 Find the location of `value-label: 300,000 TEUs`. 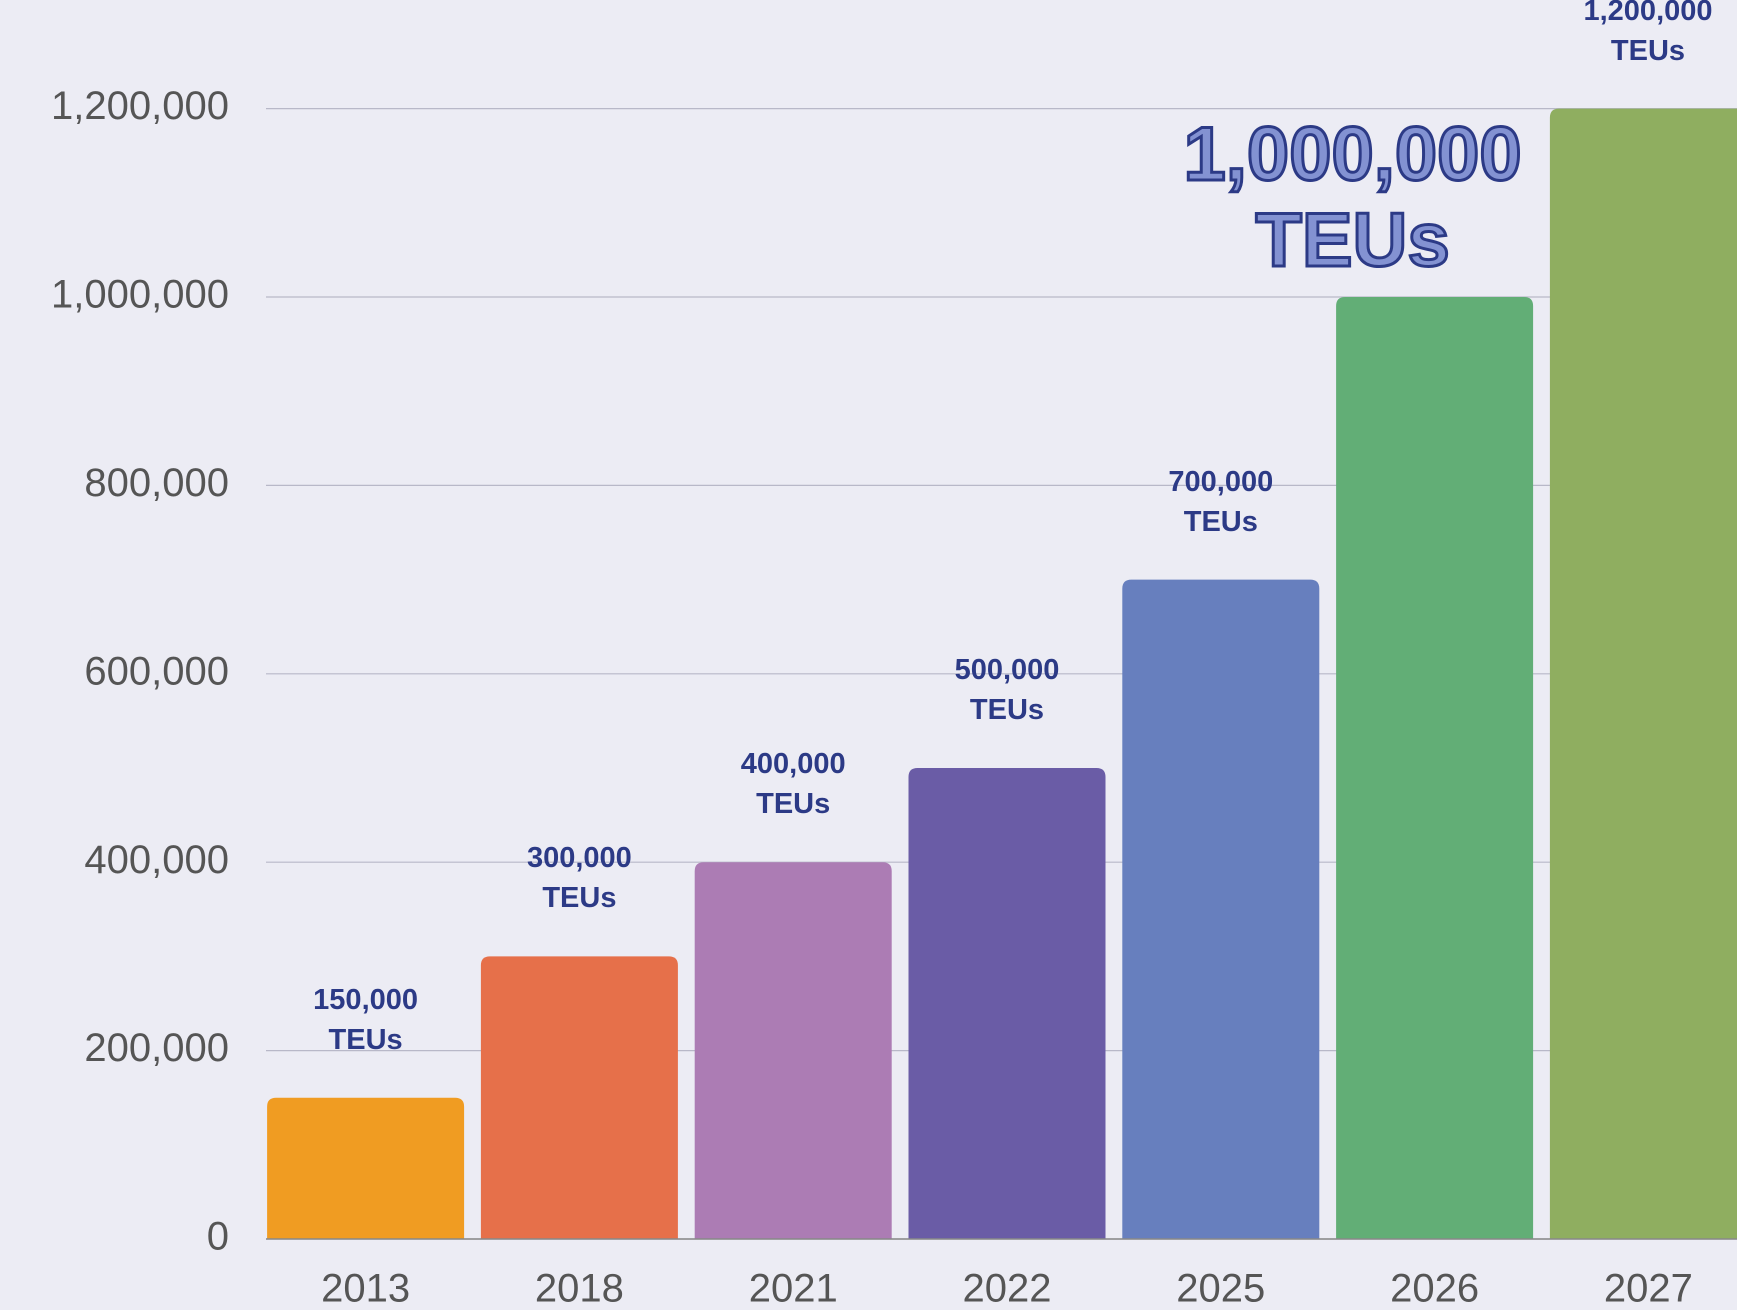

value-label: 300,000 TEUs is located at coordinates (579, 878).